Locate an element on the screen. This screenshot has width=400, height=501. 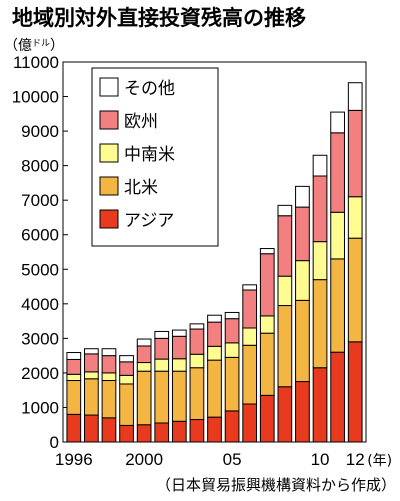
chart-title: 地域別対外直接投資残高の推移 is located at coordinates (159, 18).